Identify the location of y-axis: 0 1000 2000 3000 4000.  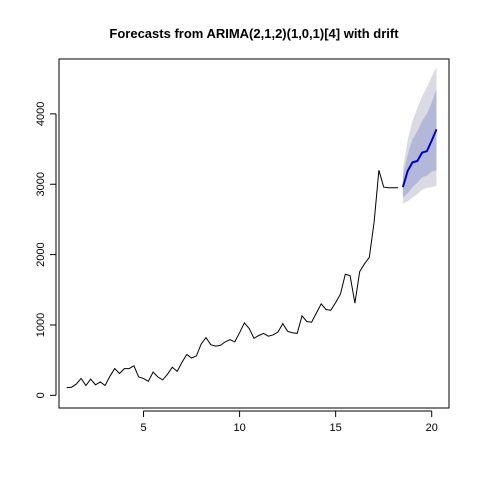
(46, 250).